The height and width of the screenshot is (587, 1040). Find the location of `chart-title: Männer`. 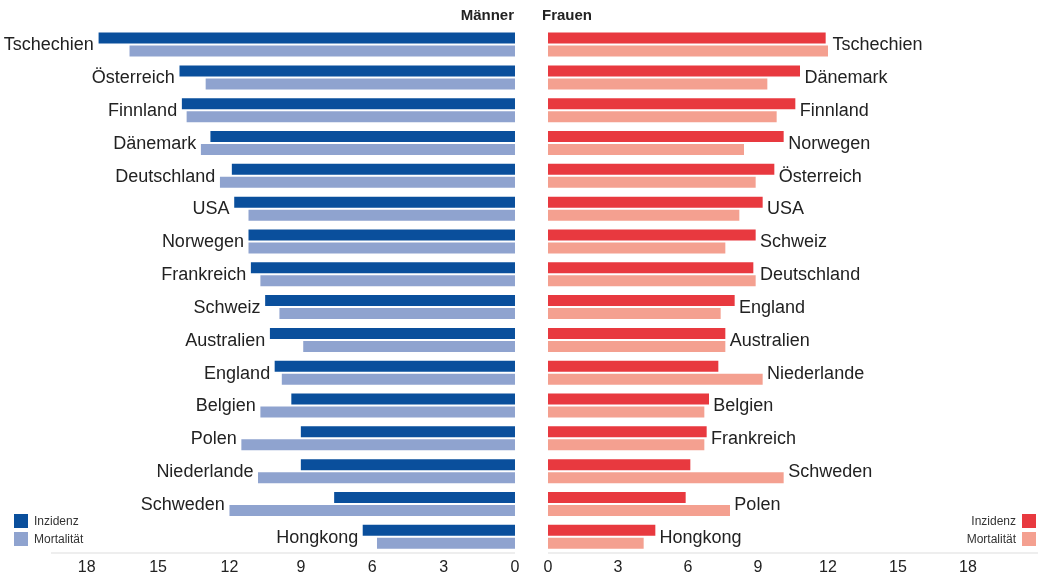

chart-title: Männer is located at coordinates (487, 14).